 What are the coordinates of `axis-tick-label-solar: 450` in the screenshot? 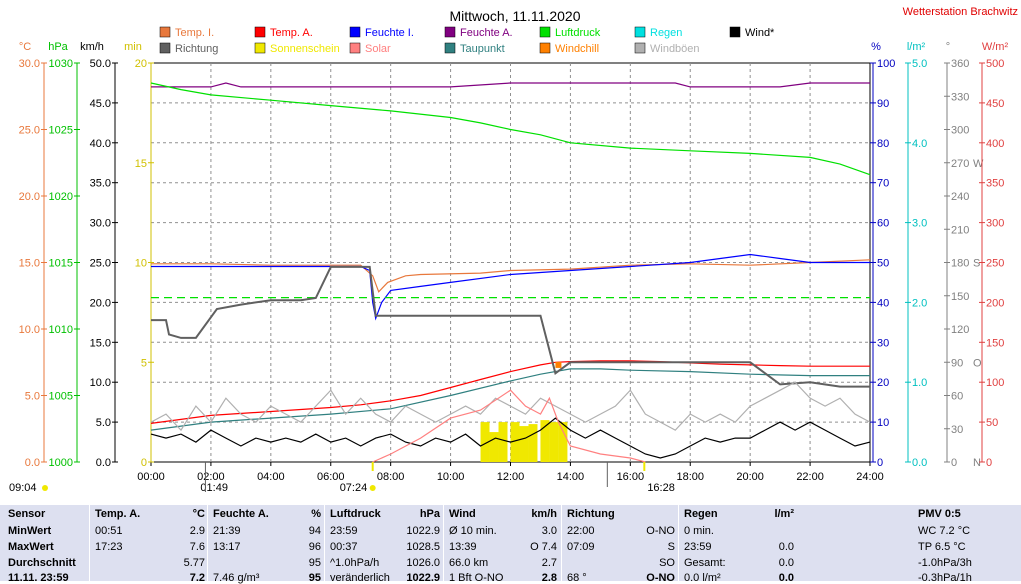 It's located at (995, 104).